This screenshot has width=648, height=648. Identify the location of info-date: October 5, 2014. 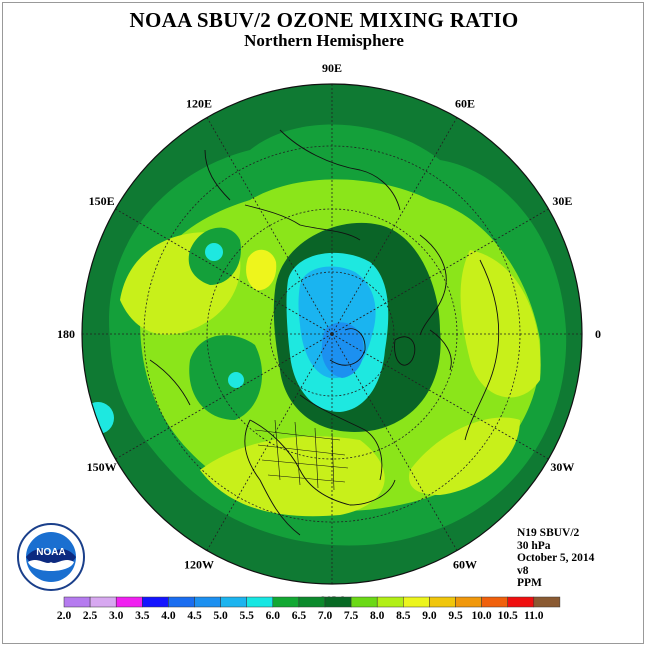
(556, 558).